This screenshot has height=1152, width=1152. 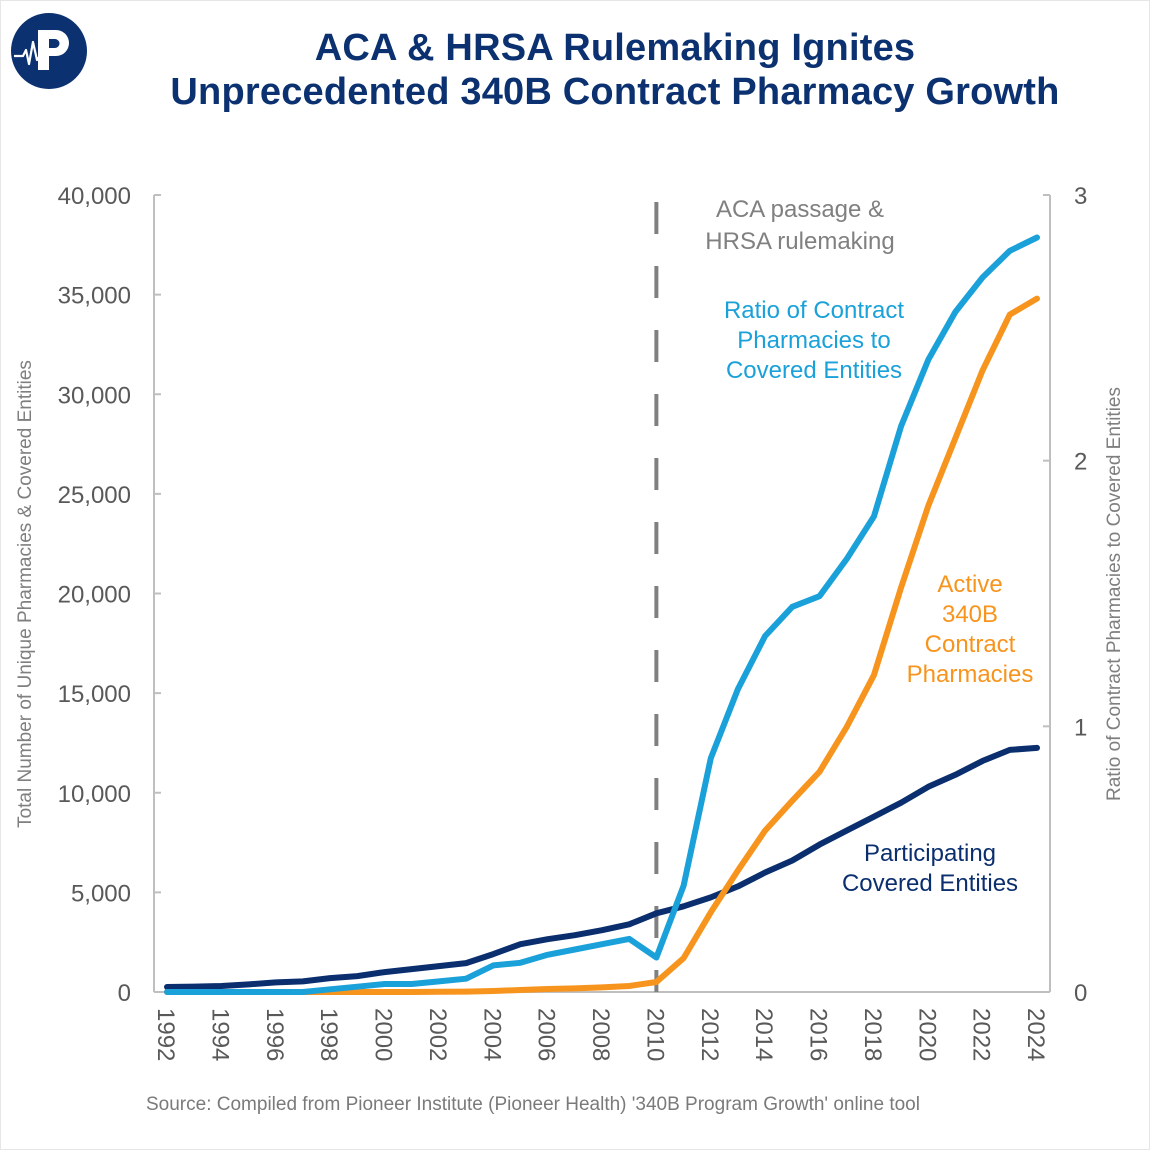 I want to click on left-axis-tick-label: 35,000, so click(x=94, y=296).